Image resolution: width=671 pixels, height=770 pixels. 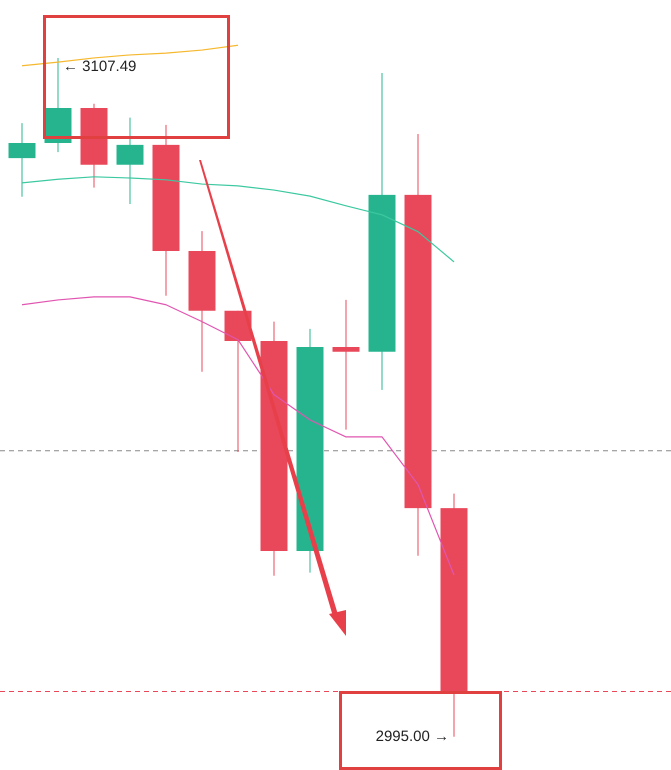 I want to click on annotation: 2995.00 →, so click(x=412, y=736).